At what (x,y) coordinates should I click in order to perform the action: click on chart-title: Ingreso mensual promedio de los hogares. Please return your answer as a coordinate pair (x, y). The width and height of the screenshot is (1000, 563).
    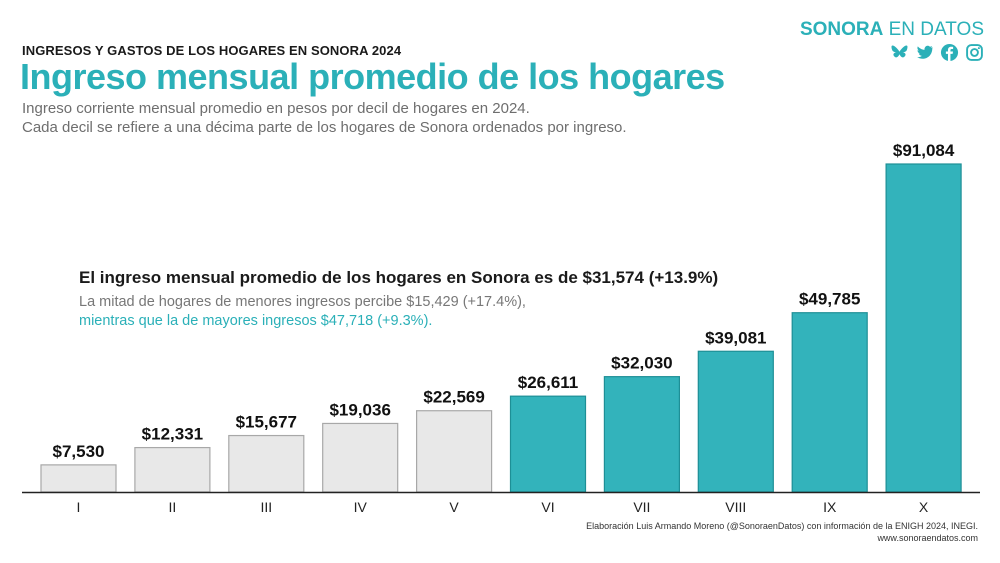
    Looking at the image, I should click on (372, 76).